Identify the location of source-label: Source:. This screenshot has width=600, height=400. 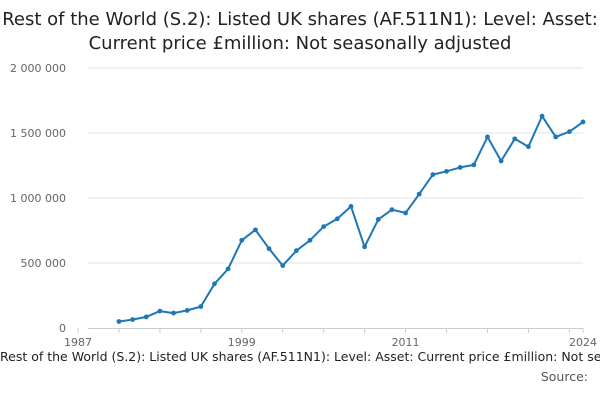
(564, 376).